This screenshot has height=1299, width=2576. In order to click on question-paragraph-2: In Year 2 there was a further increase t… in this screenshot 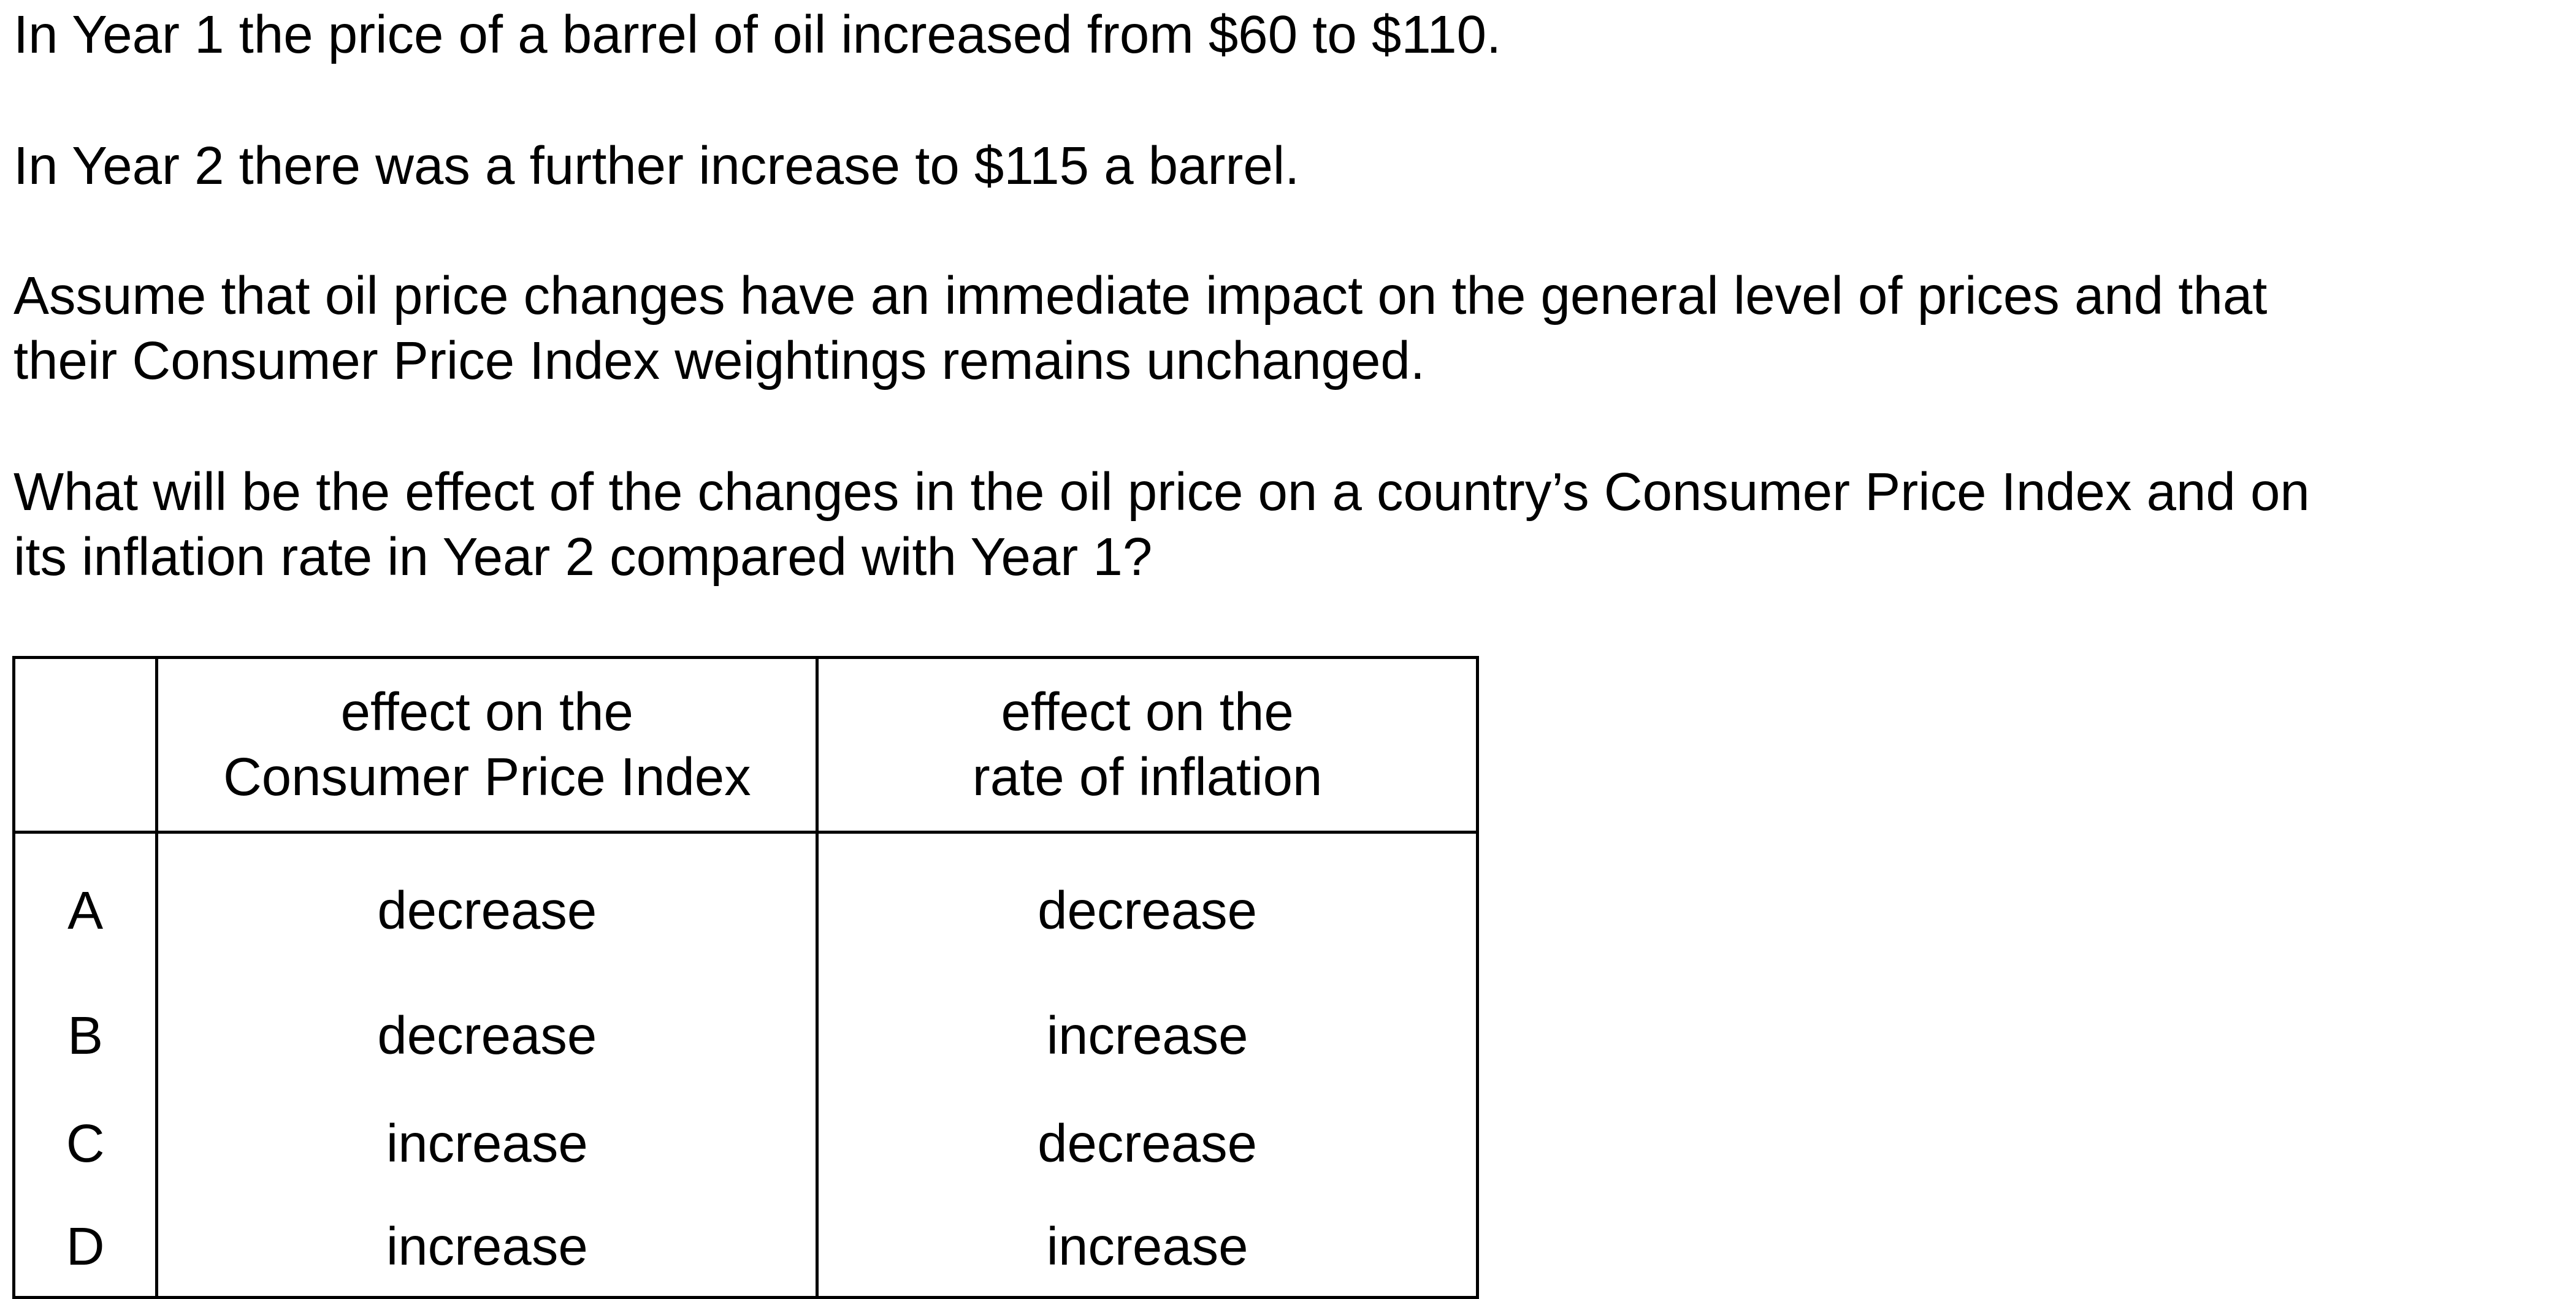, I will do `click(656, 166)`.